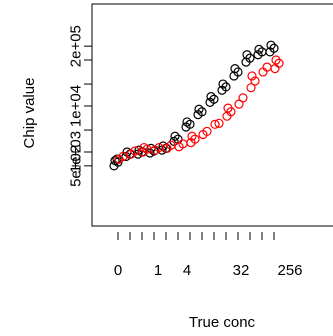  I want to click on y-tick-label: 2e+05, so click(76, 46).